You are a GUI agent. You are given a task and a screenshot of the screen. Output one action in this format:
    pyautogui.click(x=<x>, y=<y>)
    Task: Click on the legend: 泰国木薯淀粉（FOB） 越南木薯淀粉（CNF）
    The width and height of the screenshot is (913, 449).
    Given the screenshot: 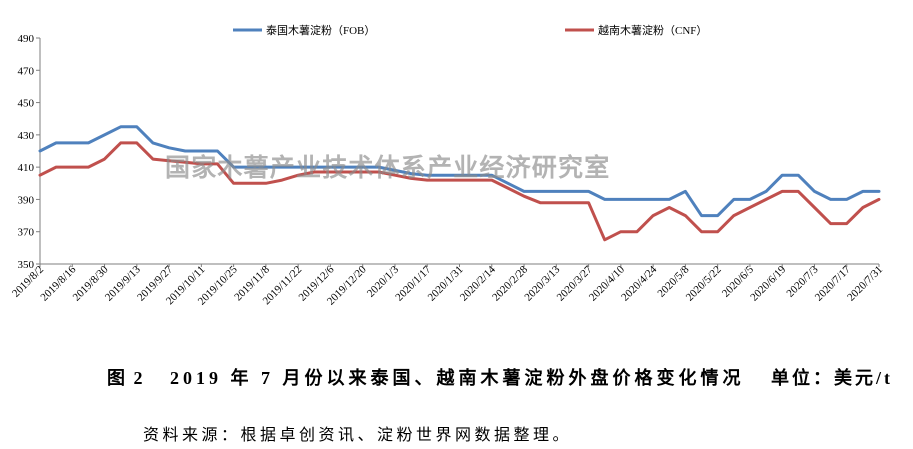 What is the action you would take?
    pyautogui.click(x=470, y=30)
    